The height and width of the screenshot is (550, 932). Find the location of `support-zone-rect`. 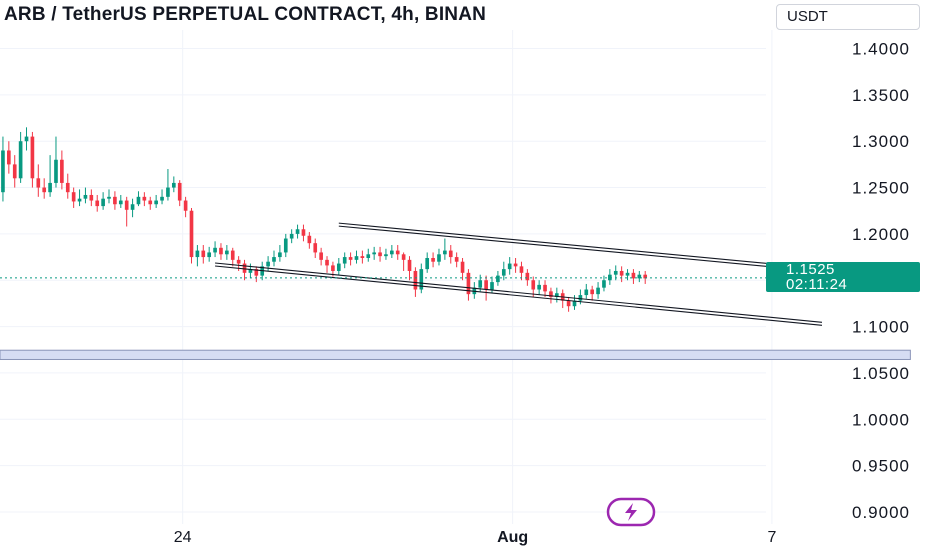

support-zone-rect is located at coordinates (455, 354).